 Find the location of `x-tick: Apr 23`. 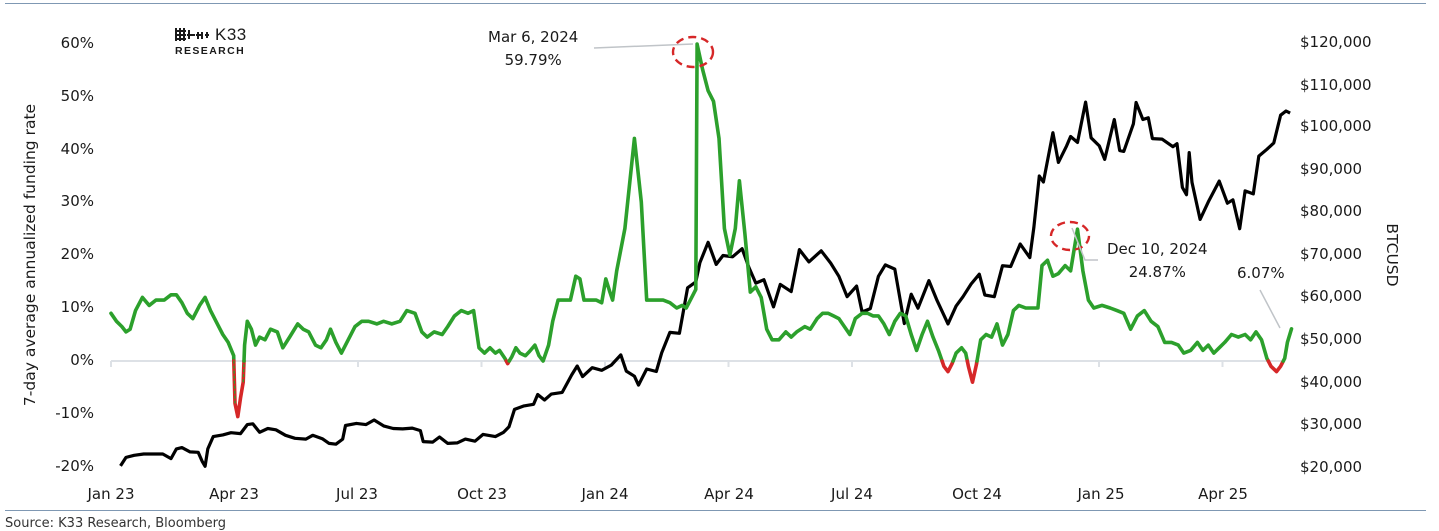

x-tick: Apr 23 is located at coordinates (234, 494).